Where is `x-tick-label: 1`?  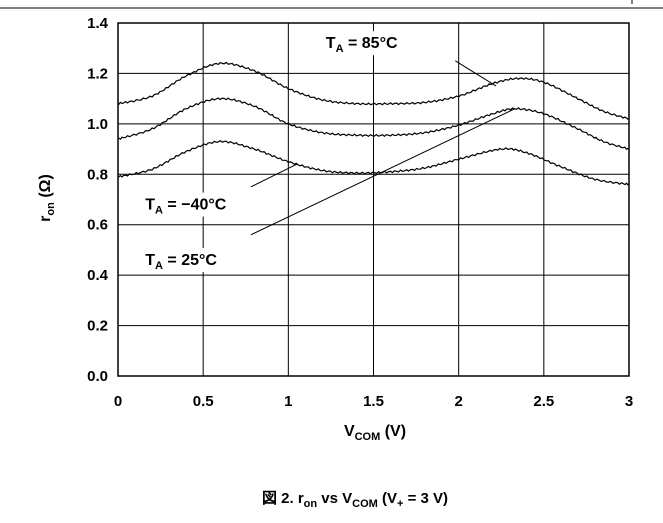 x-tick-label: 1 is located at coordinates (288, 401).